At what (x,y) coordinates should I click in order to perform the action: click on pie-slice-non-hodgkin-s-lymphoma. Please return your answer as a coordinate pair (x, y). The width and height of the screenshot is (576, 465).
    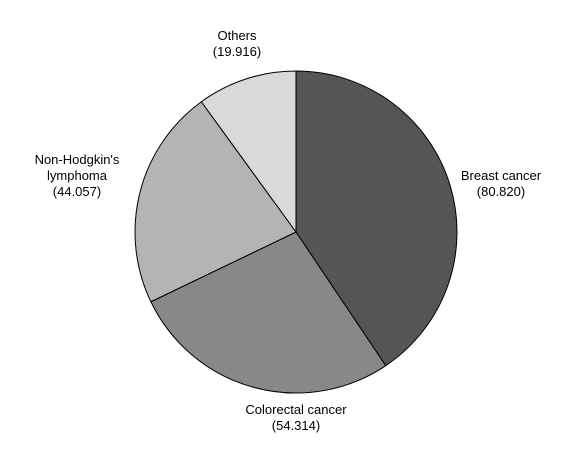
    Looking at the image, I should click on (215, 202).